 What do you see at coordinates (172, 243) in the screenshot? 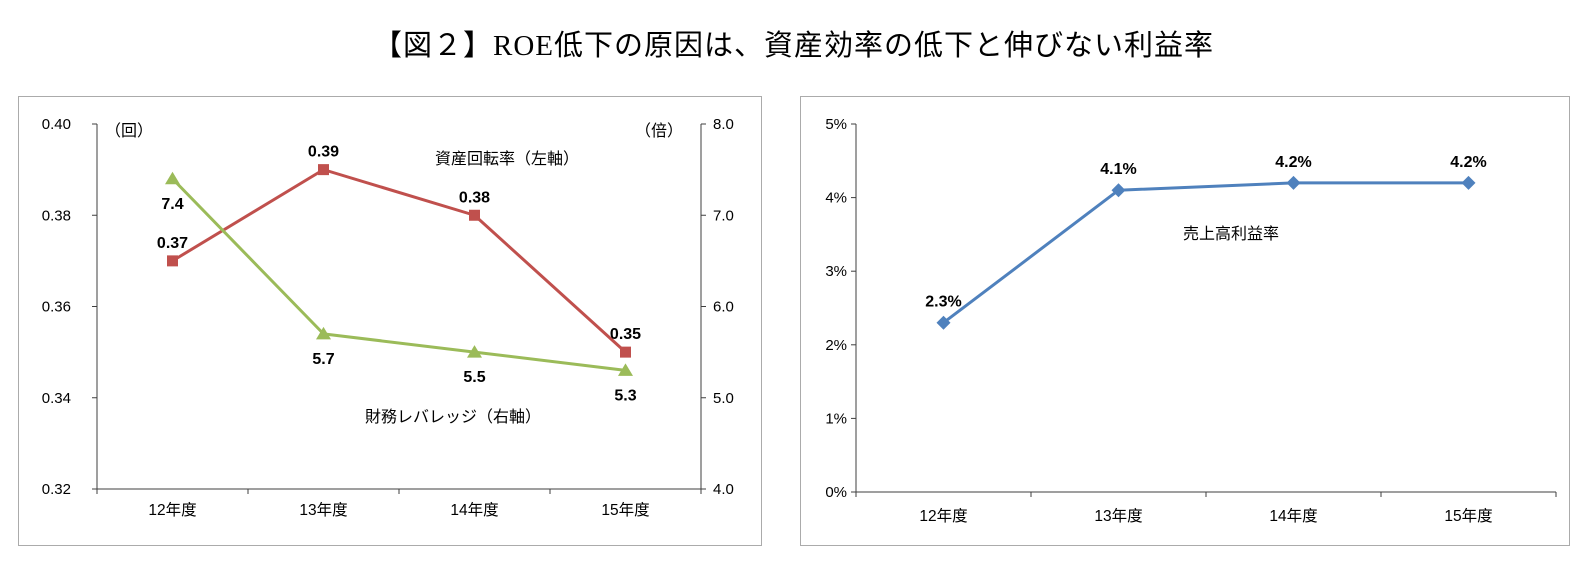
I see `point-label: 0.37` at bounding box center [172, 243].